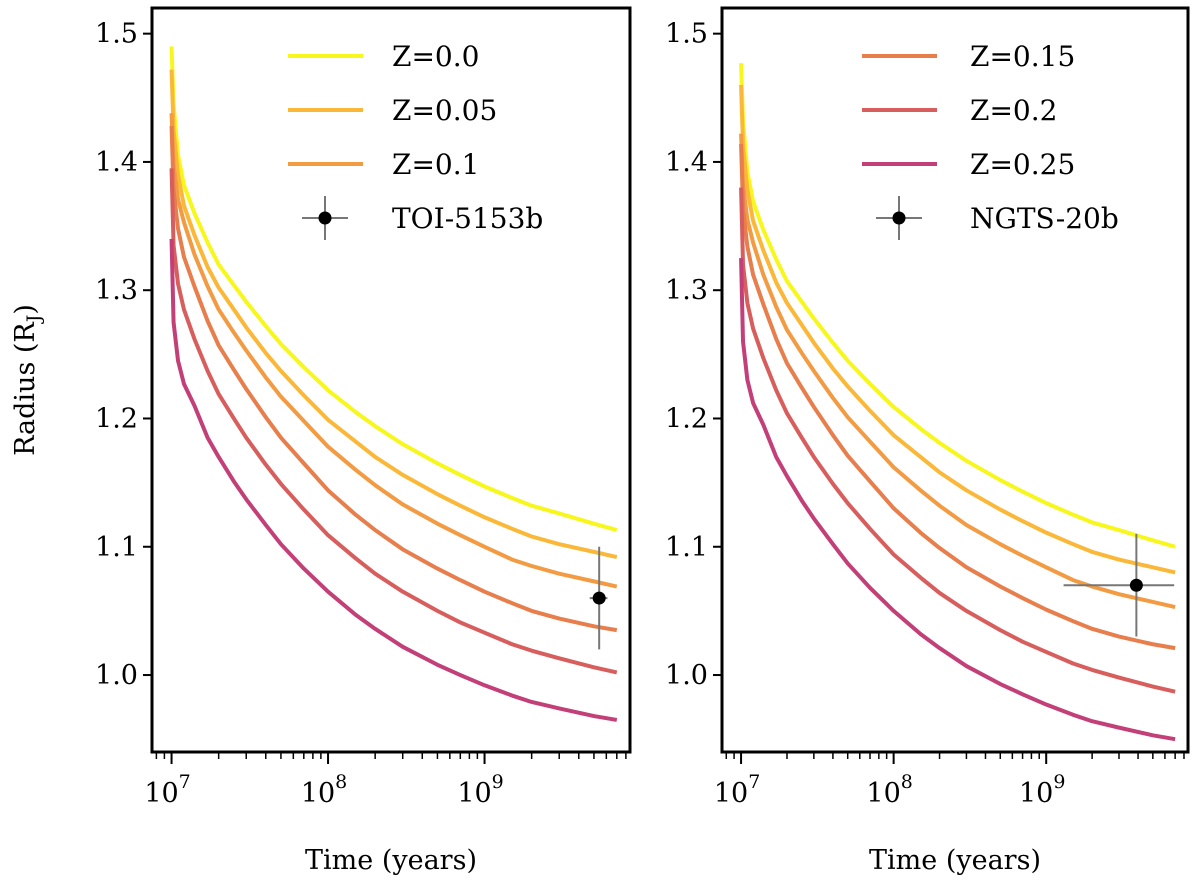 The image size is (1200, 893). Describe the element at coordinates (34, 320) in the screenshot. I see `y-axis-label-sub: J` at that location.